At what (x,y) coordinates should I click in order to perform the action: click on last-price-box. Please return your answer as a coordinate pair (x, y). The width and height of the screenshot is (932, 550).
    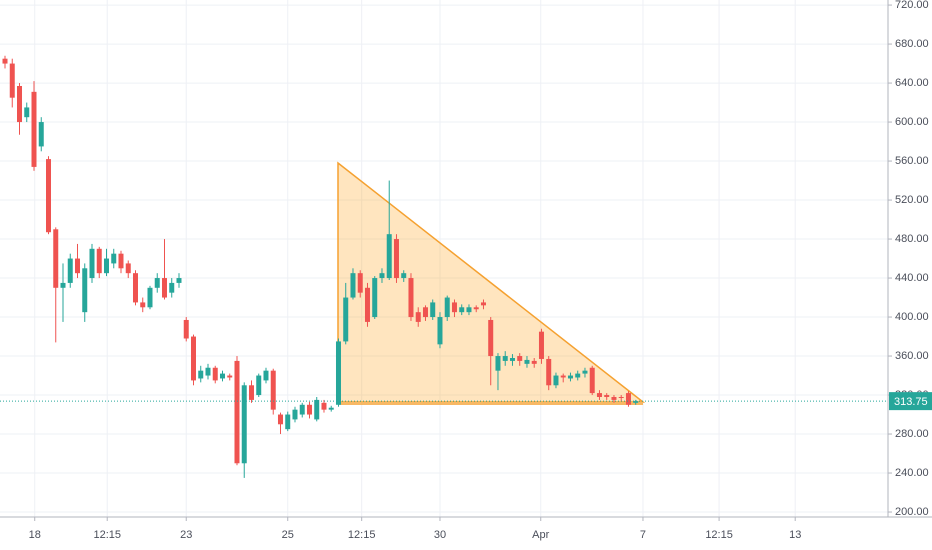
    Looking at the image, I should click on (910, 401).